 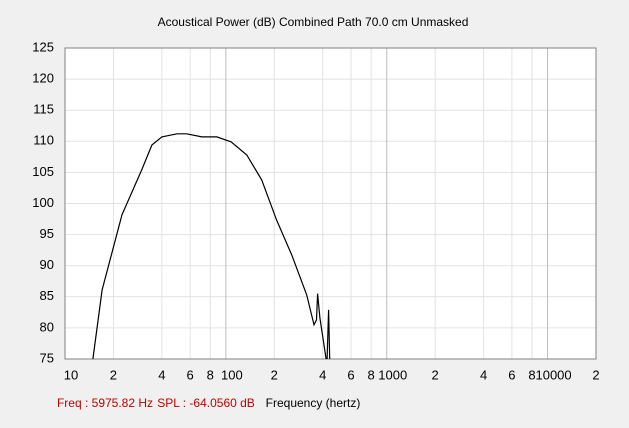 I want to click on y-tick-label: 100, so click(x=43, y=202).